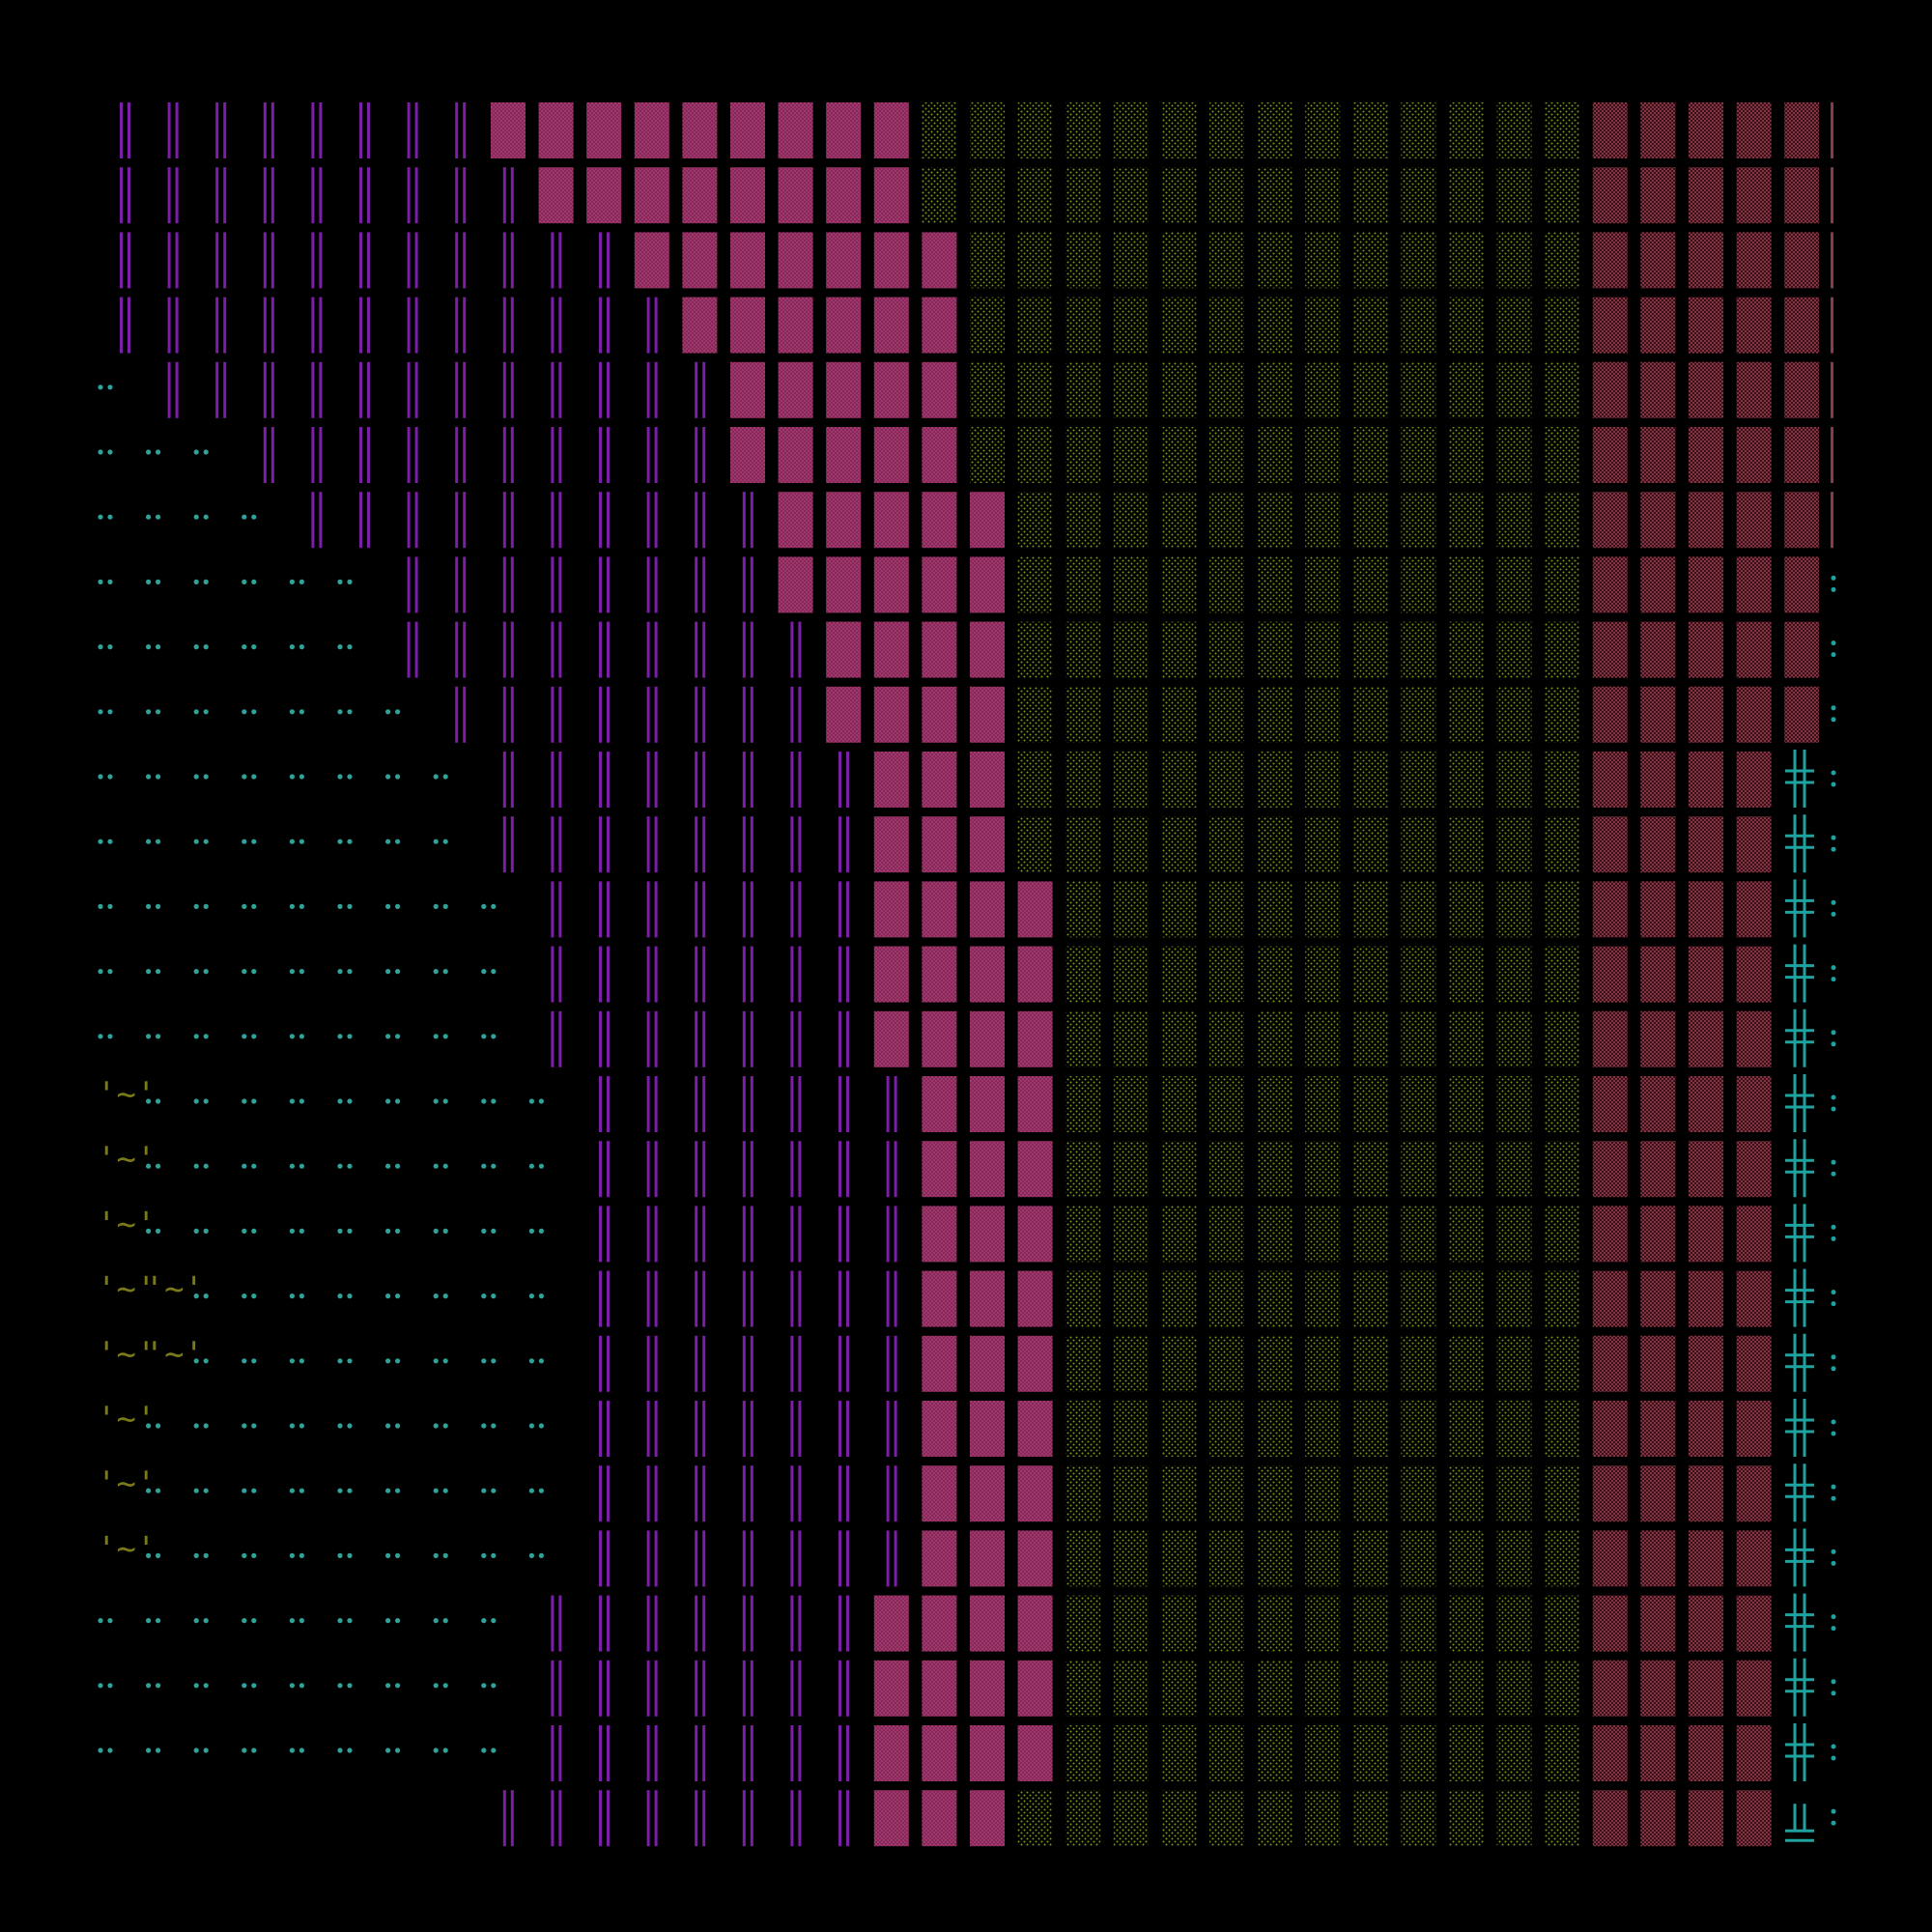  What do you see at coordinates (174, 1289) in the screenshot?
I see `tilde-face-glyph: '~'` at bounding box center [174, 1289].